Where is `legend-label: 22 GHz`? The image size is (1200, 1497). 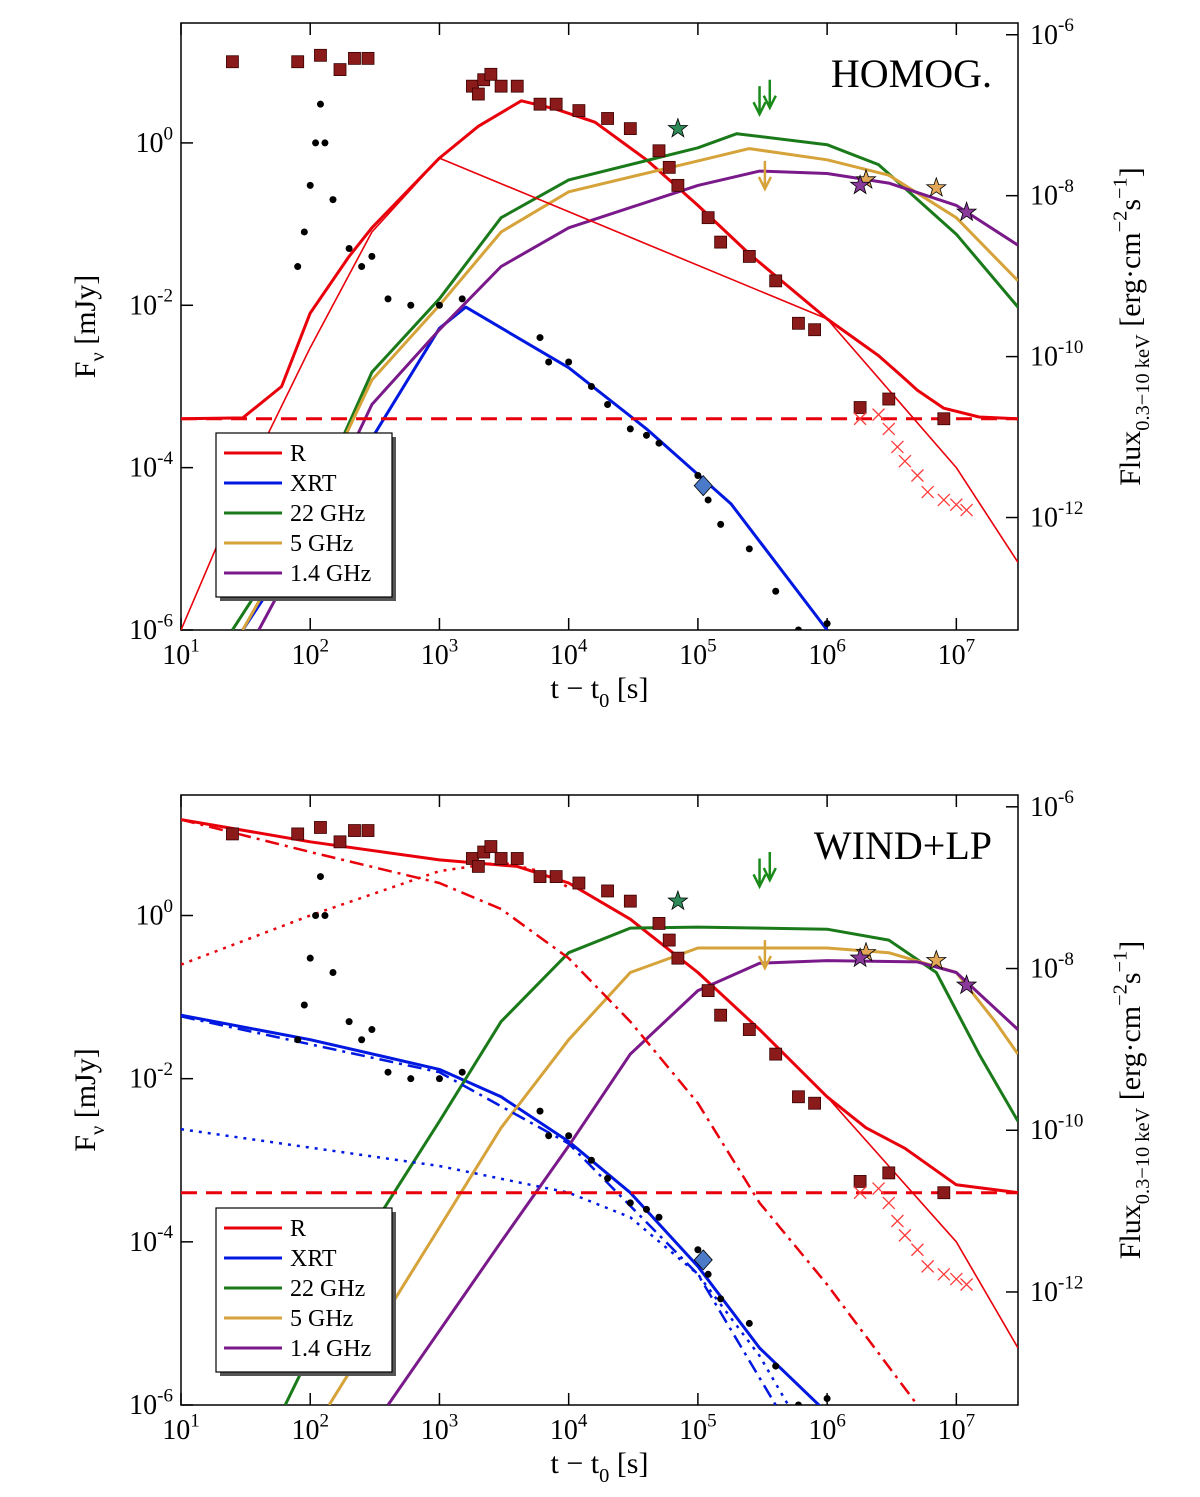
legend-label: 22 GHz is located at coordinates (327, 514).